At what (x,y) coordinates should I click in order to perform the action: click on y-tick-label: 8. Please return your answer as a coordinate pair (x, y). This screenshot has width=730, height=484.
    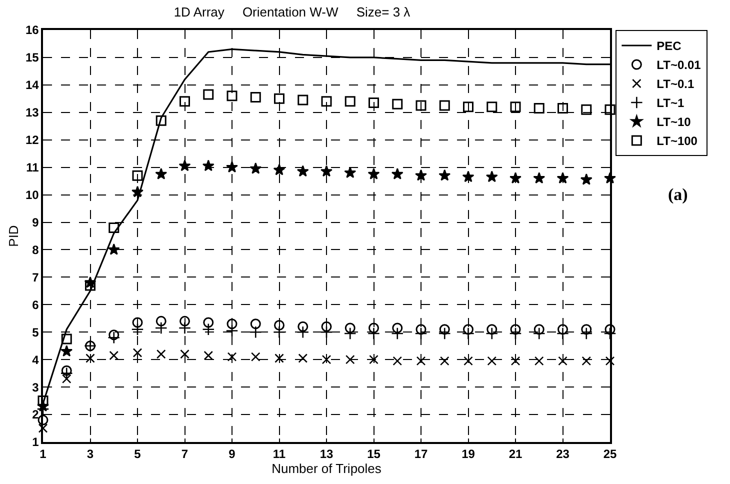
    Looking at the image, I should click on (36, 249).